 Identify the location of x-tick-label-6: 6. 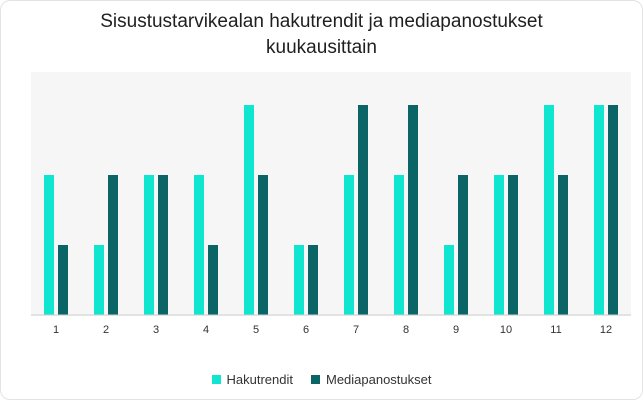
(306, 330).